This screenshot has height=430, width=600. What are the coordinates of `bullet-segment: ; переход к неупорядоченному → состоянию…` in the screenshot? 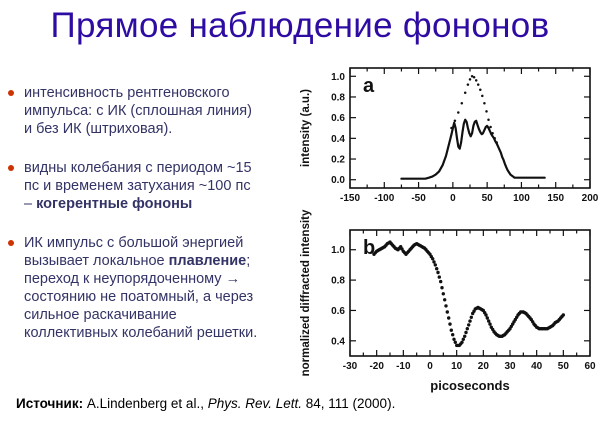 It's located at (141, 297).